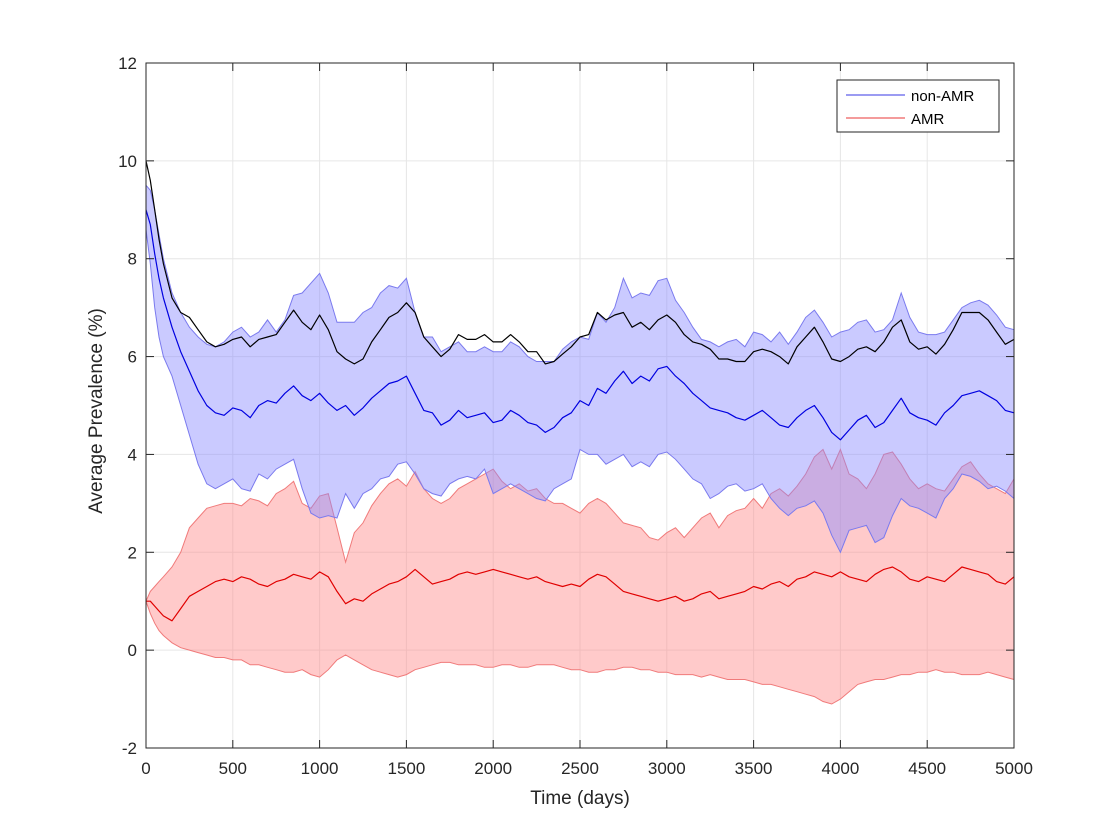 The image size is (1120, 840). I want to click on x-tick-label: 500, so click(233, 768).